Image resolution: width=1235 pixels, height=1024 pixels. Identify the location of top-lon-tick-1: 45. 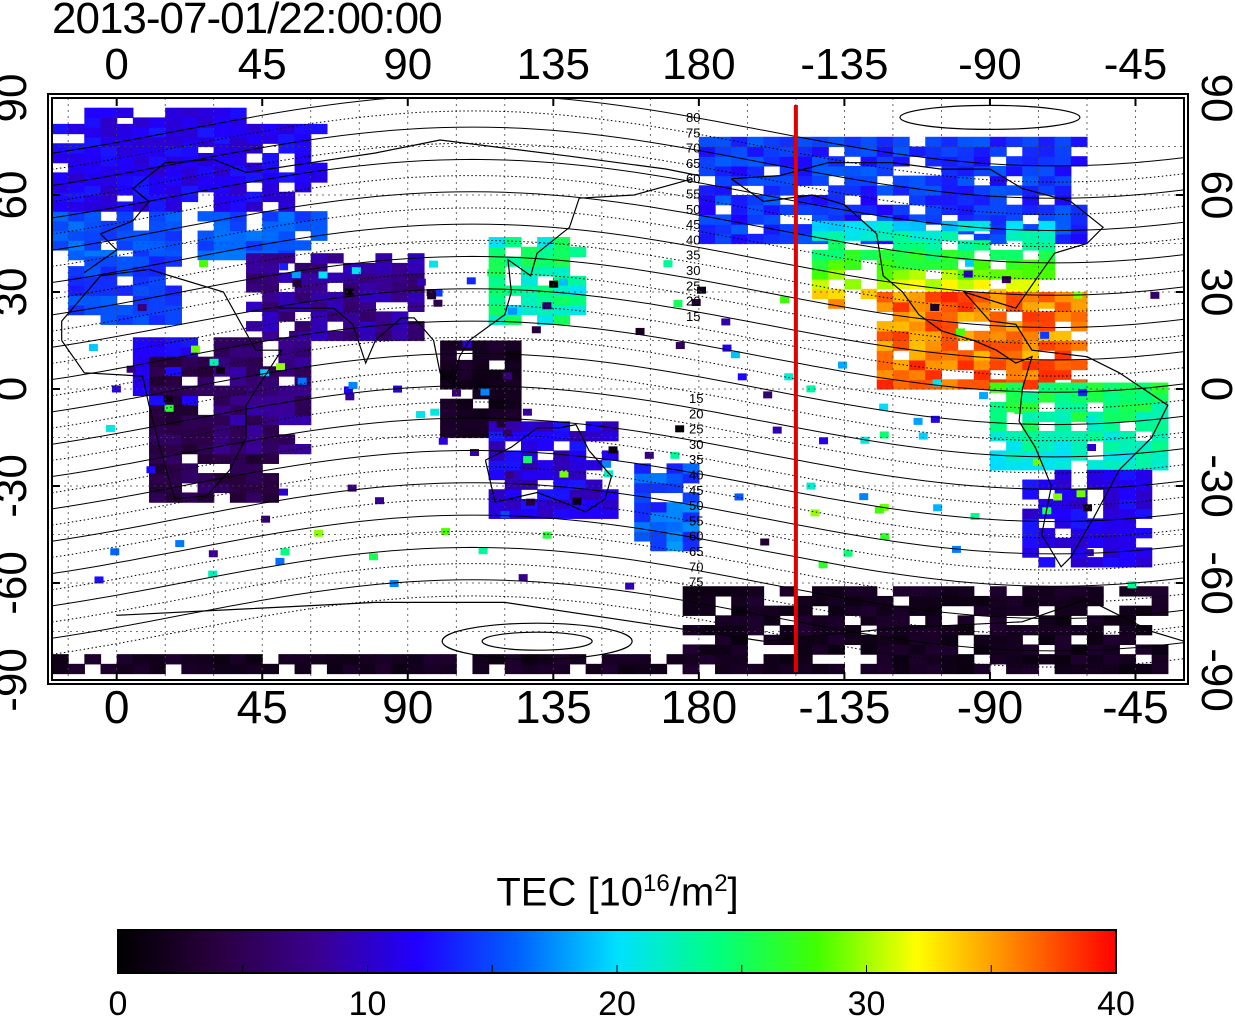
(262, 64).